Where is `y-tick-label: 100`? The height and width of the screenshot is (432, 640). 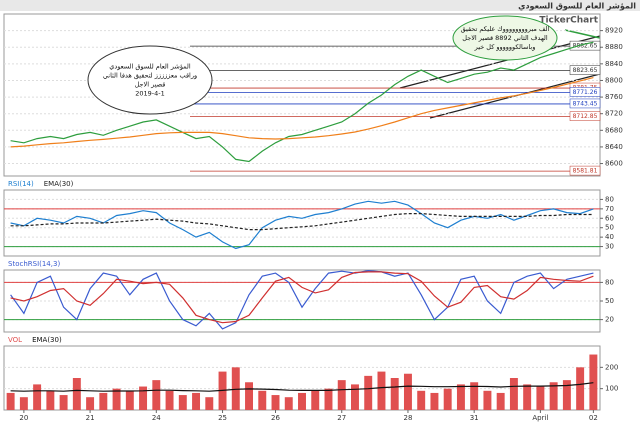
y-tick-label: 100 is located at coordinates (611, 389).